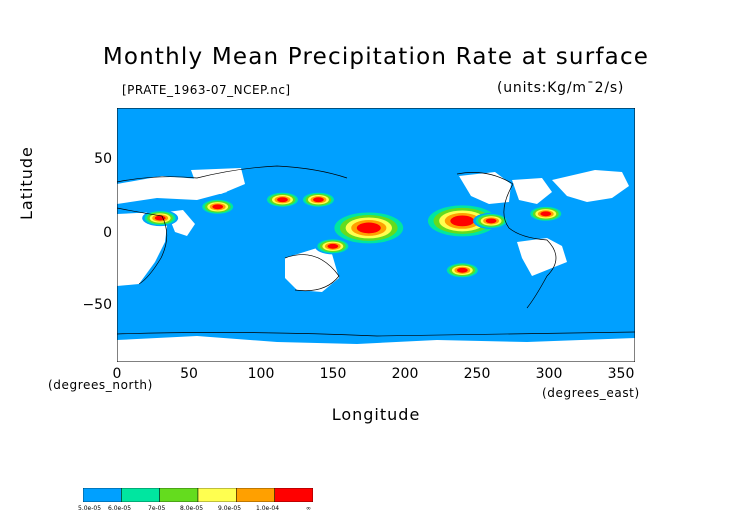 The height and width of the screenshot is (532, 752). I want to click on colorbar, so click(198, 495).